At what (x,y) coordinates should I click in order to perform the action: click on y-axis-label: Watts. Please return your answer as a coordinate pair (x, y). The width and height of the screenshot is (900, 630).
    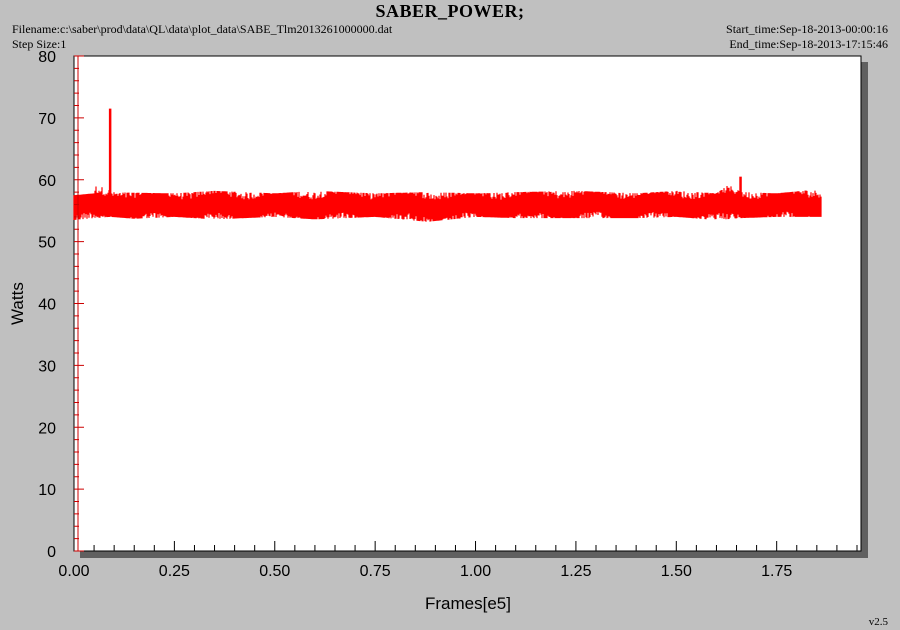
    Looking at the image, I should click on (17, 303).